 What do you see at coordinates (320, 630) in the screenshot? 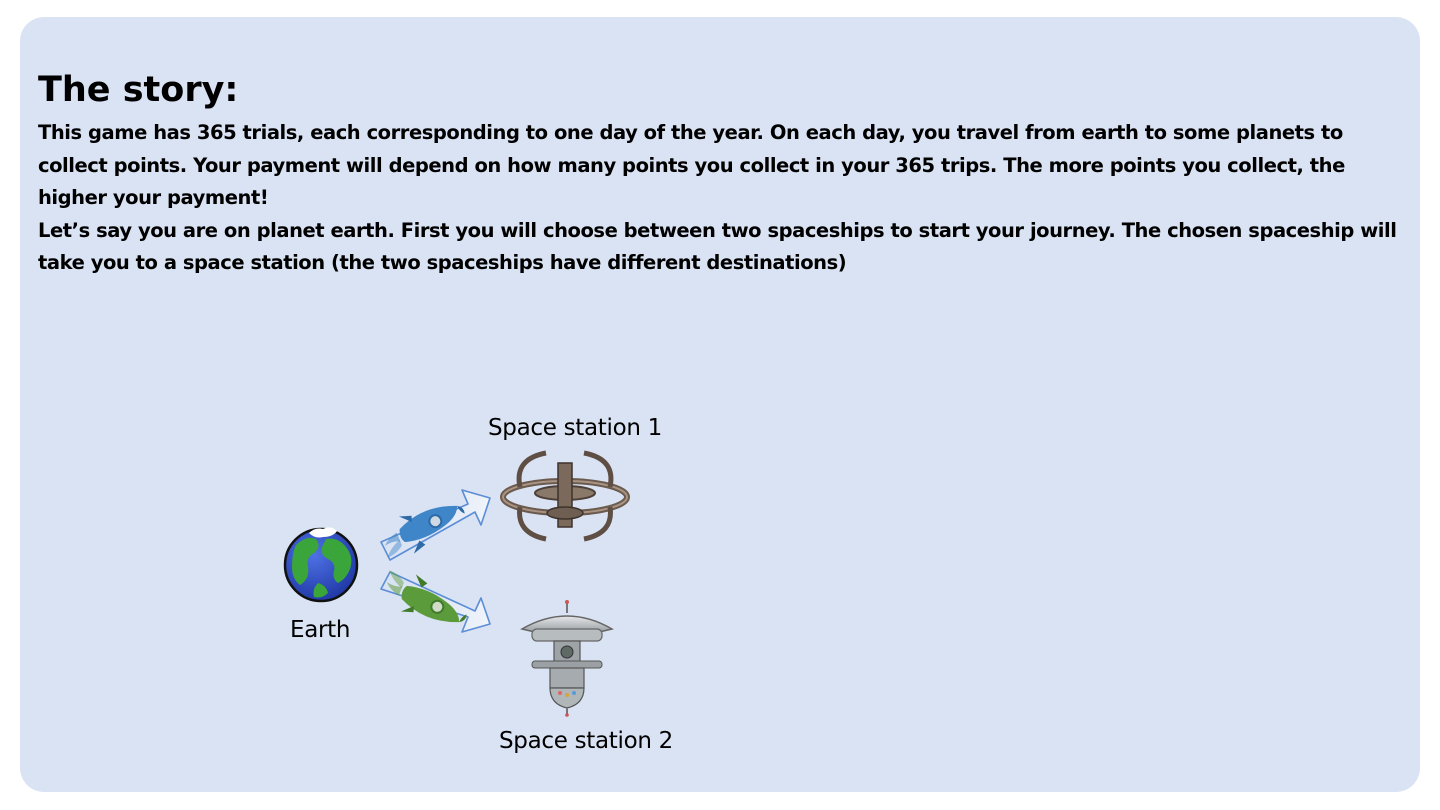
I see `earth-label: Earth` at bounding box center [320, 630].